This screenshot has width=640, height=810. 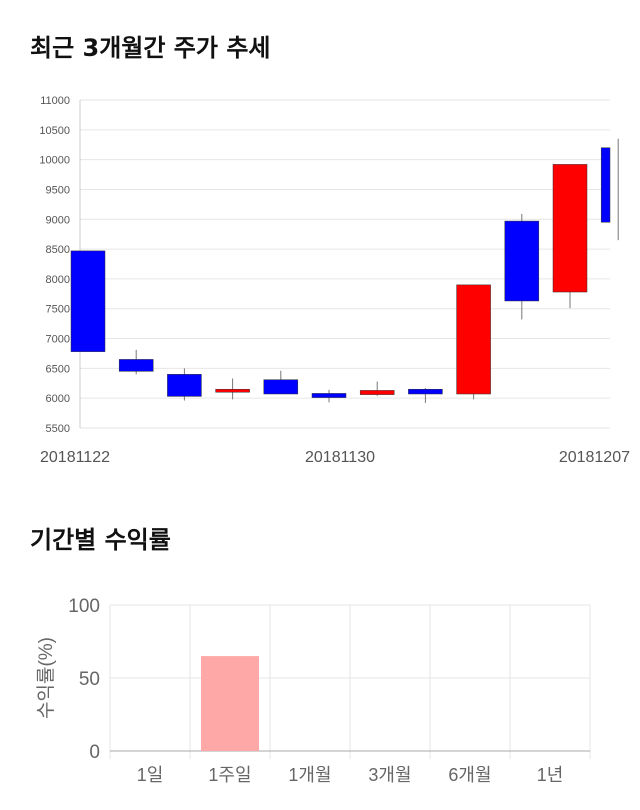 What do you see at coordinates (469, 775) in the screenshot?
I see `x-tick-label: 6개월` at bounding box center [469, 775].